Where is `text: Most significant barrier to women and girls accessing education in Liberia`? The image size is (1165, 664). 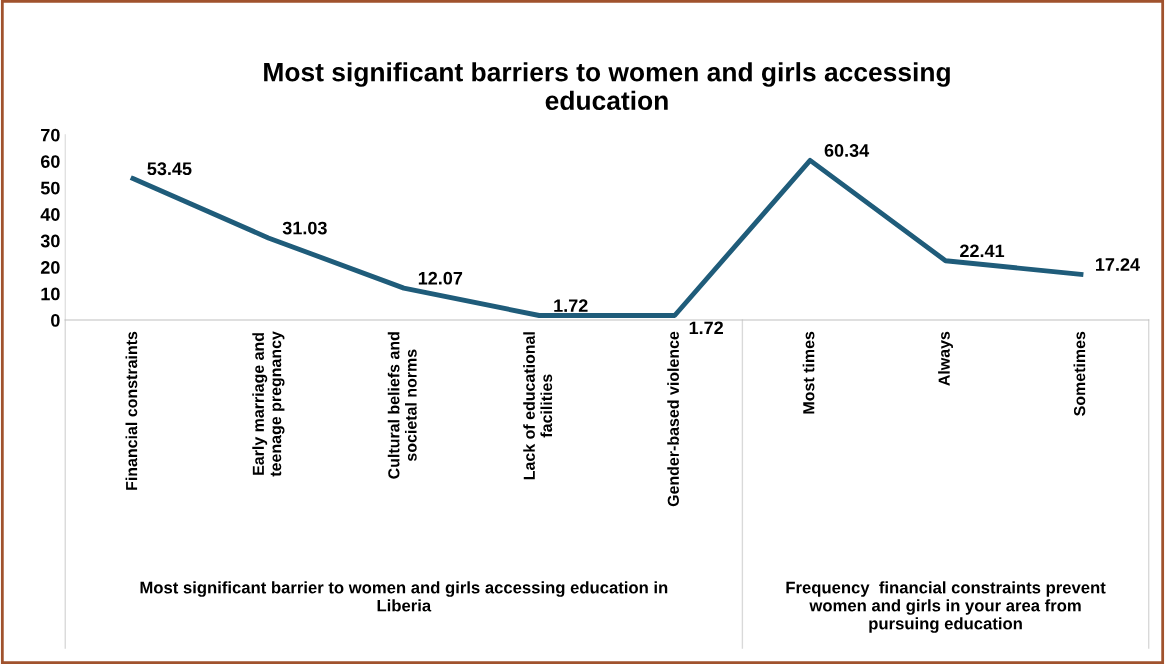 text: Most significant barrier to women and girls accessing education in Liberia is located at coordinates (404, 596).